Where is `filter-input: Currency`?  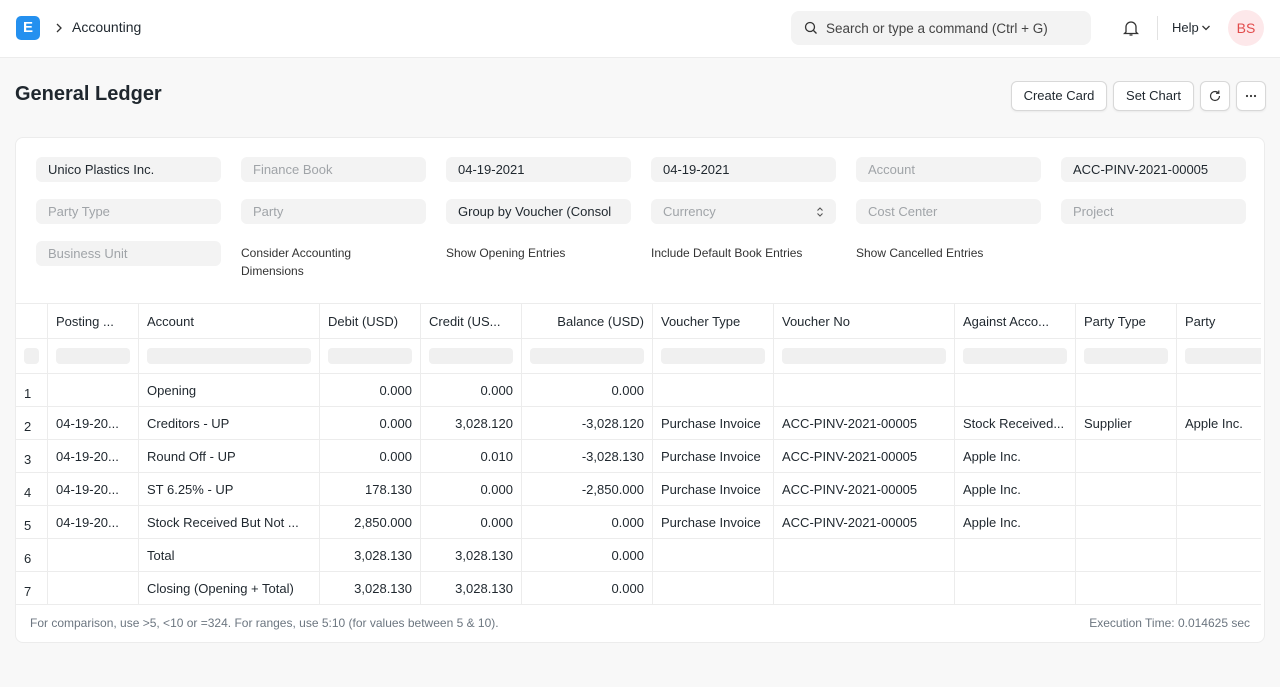
filter-input: Currency is located at coordinates (743, 211).